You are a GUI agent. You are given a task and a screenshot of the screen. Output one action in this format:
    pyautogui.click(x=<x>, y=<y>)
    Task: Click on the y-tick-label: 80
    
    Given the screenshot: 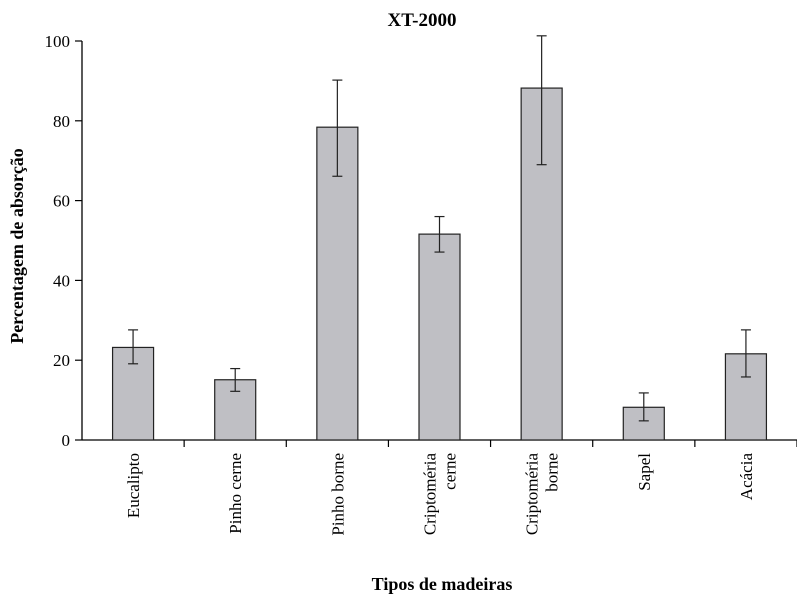 What is the action you would take?
    pyautogui.click(x=61, y=121)
    